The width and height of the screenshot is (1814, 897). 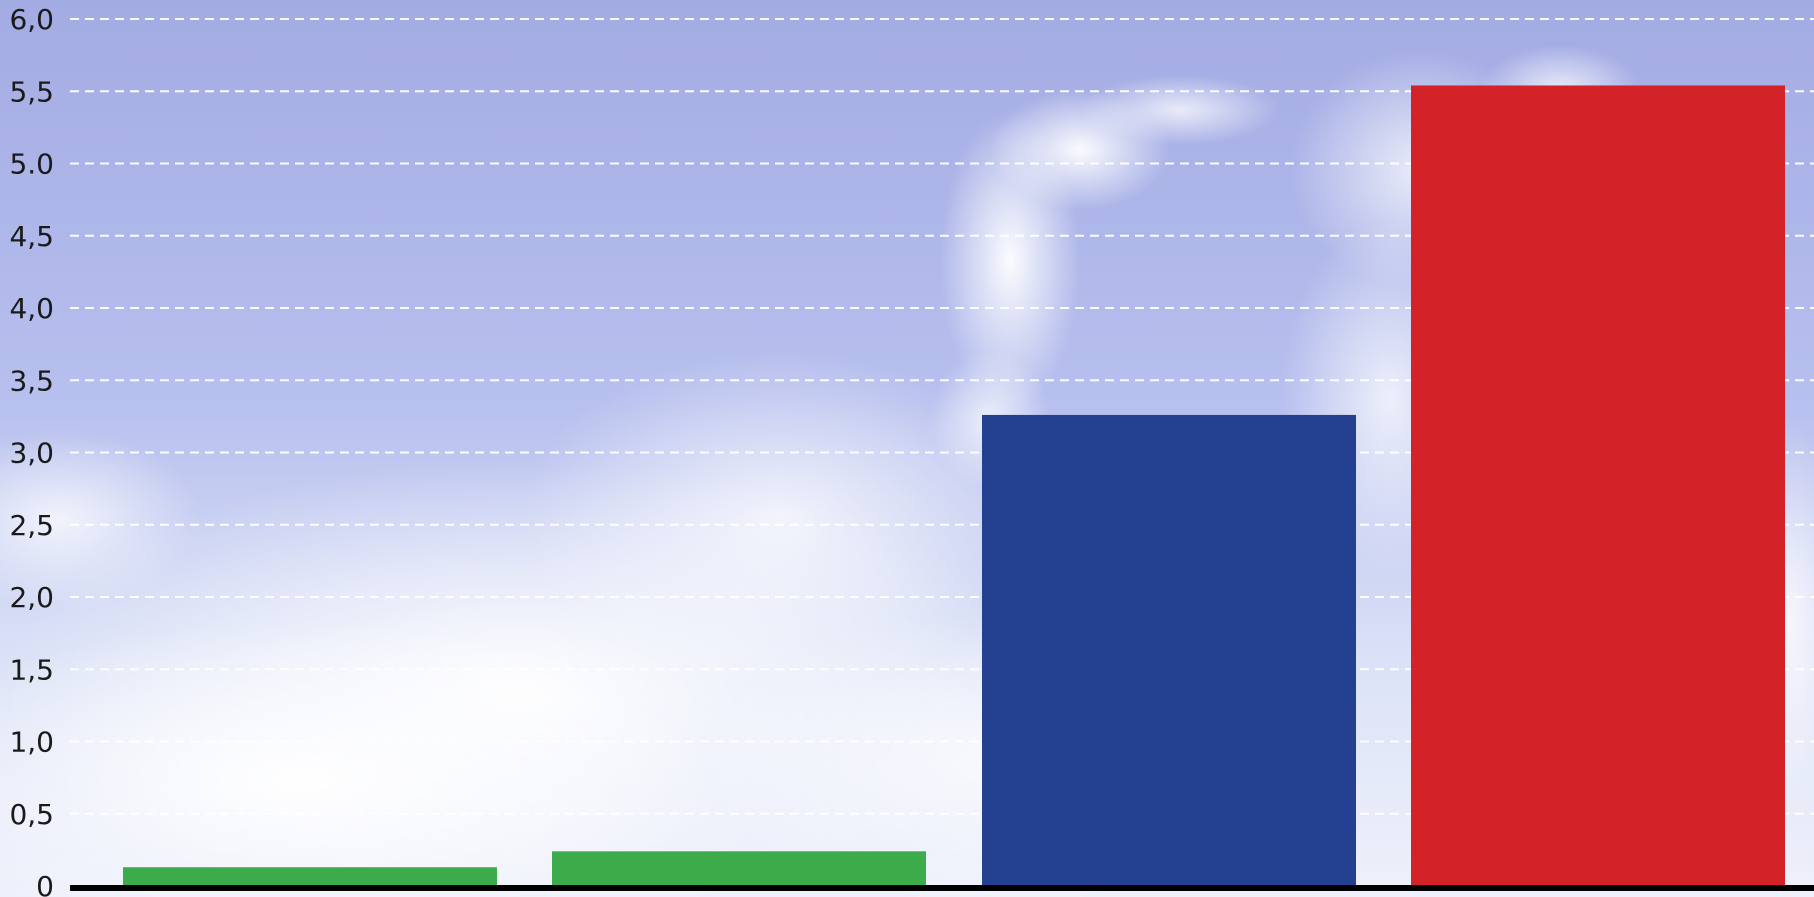 What do you see at coordinates (31, 814) in the screenshot?
I see `y-tick-label: 0,5` at bounding box center [31, 814].